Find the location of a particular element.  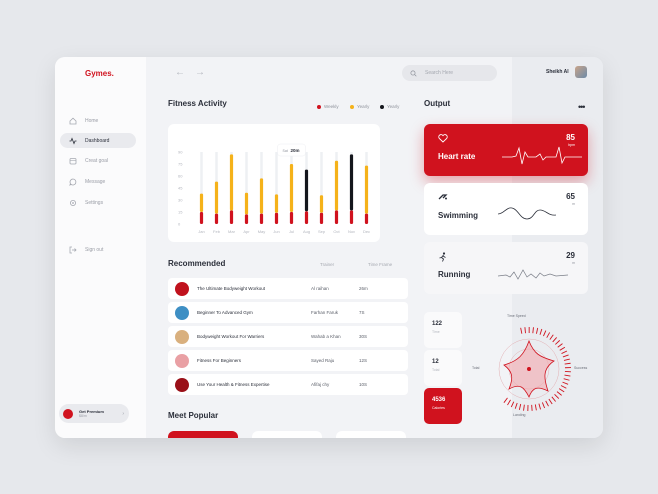

bar-weekly-apr is located at coordinates (246, 219).